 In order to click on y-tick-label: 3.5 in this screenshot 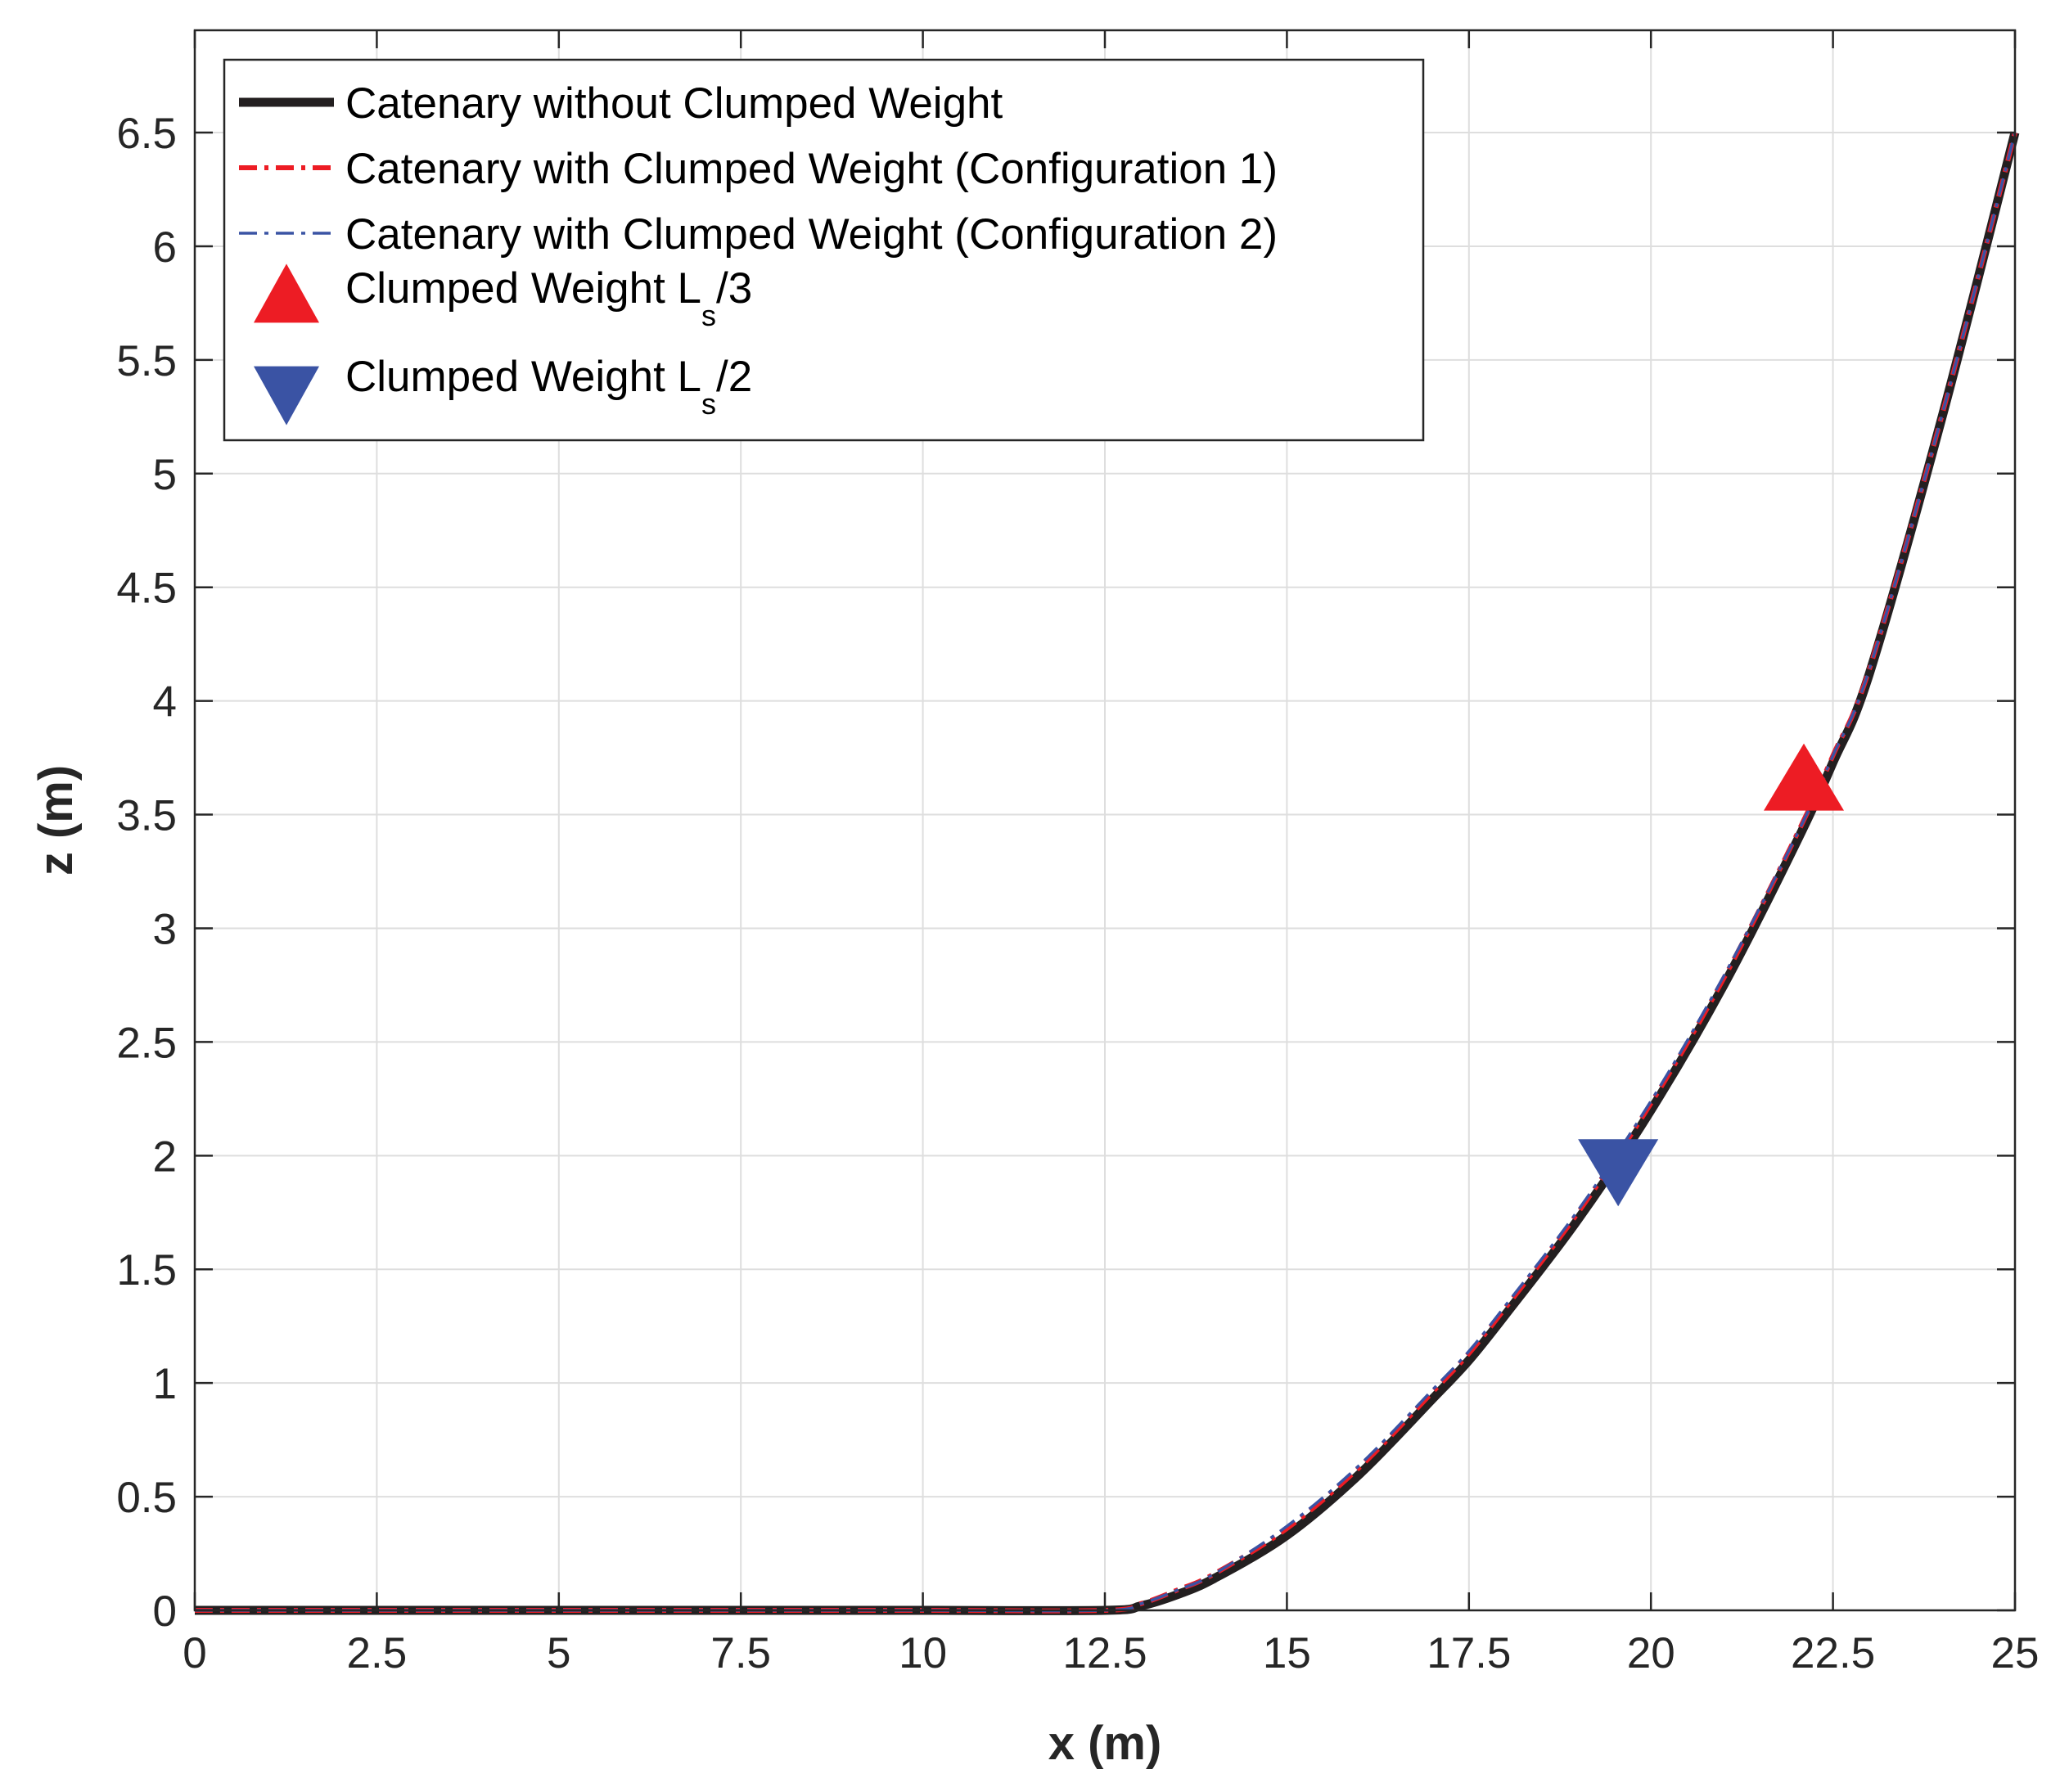, I will do `click(146, 816)`.